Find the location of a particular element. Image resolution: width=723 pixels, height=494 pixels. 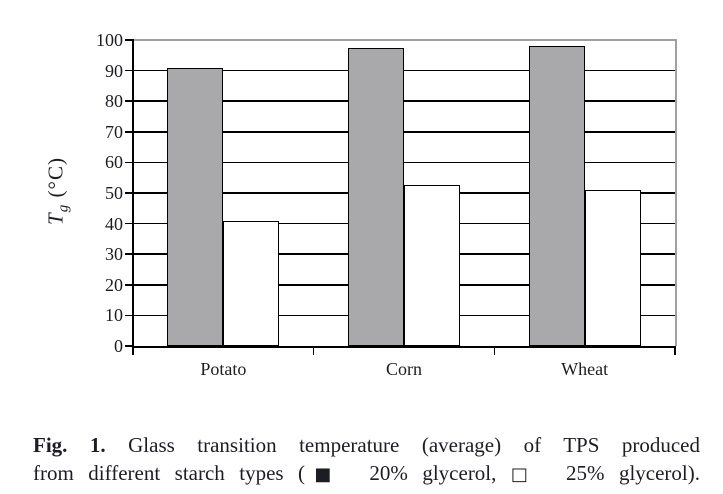

bar-25-glycerol-wheat is located at coordinates (612, 267).